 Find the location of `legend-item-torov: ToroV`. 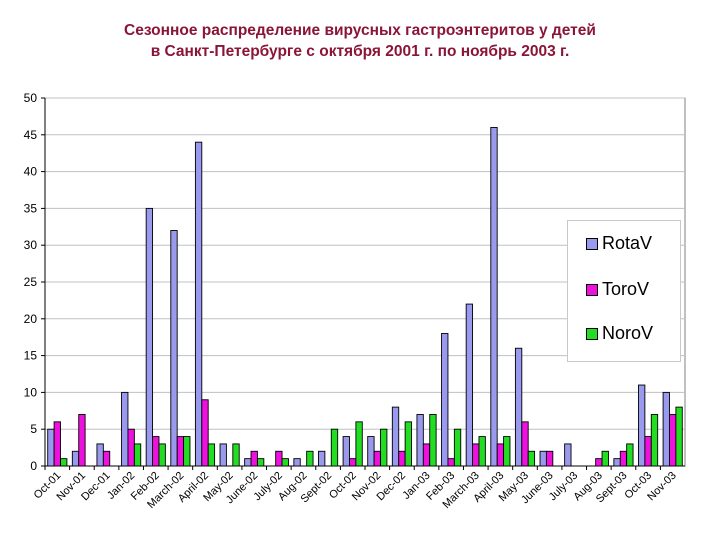

legend-item-torov: ToroV is located at coordinates (617, 289).